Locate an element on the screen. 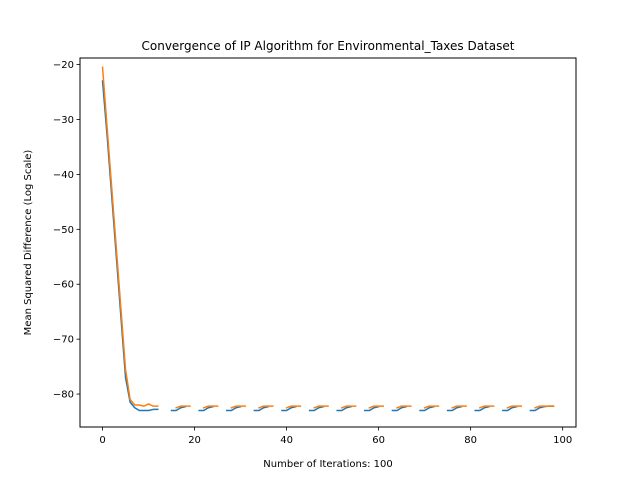 The image size is (640, 480). y-tick-label: −80 is located at coordinates (63, 395).